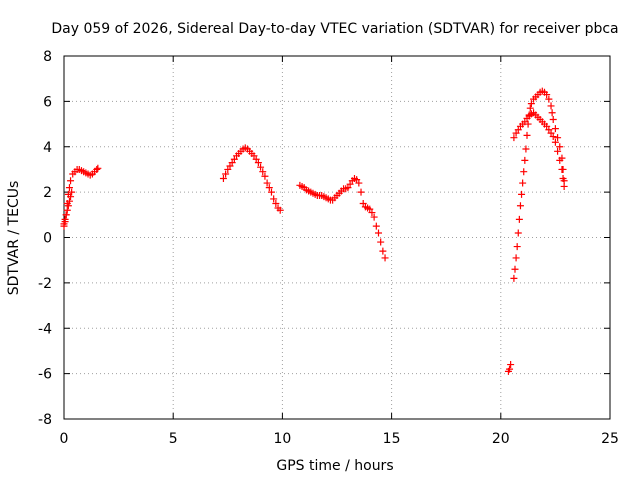 Image resolution: width=640 pixels, height=480 pixels. What do you see at coordinates (334, 466) in the screenshot?
I see `x-axis-label: GPS time / hours` at bounding box center [334, 466].